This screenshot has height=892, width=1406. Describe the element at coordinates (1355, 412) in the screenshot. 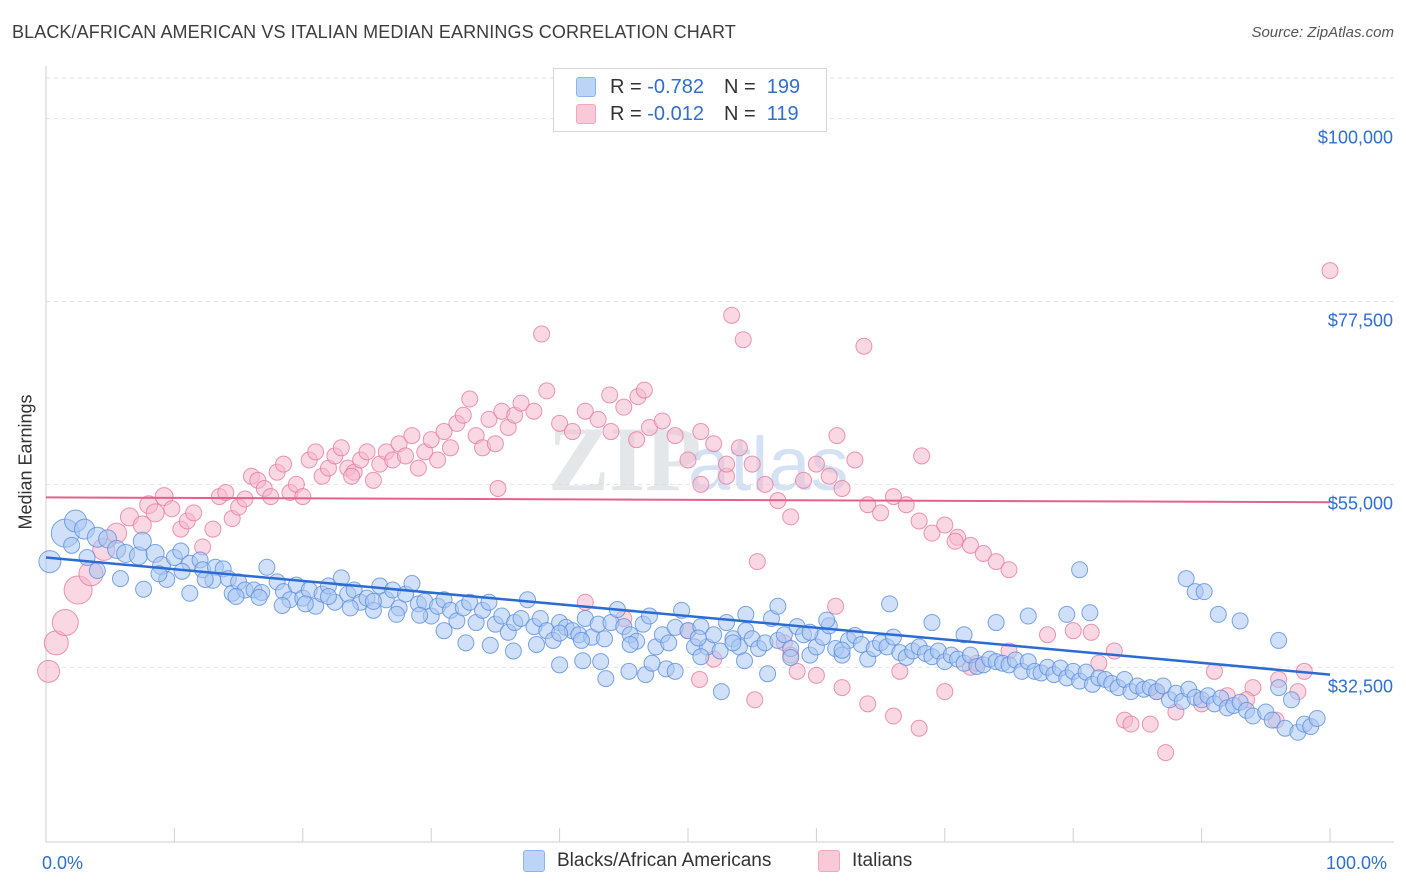

I see `y-tick-labels: $100,000 $77,500 $55,000 $32,500` at that location.